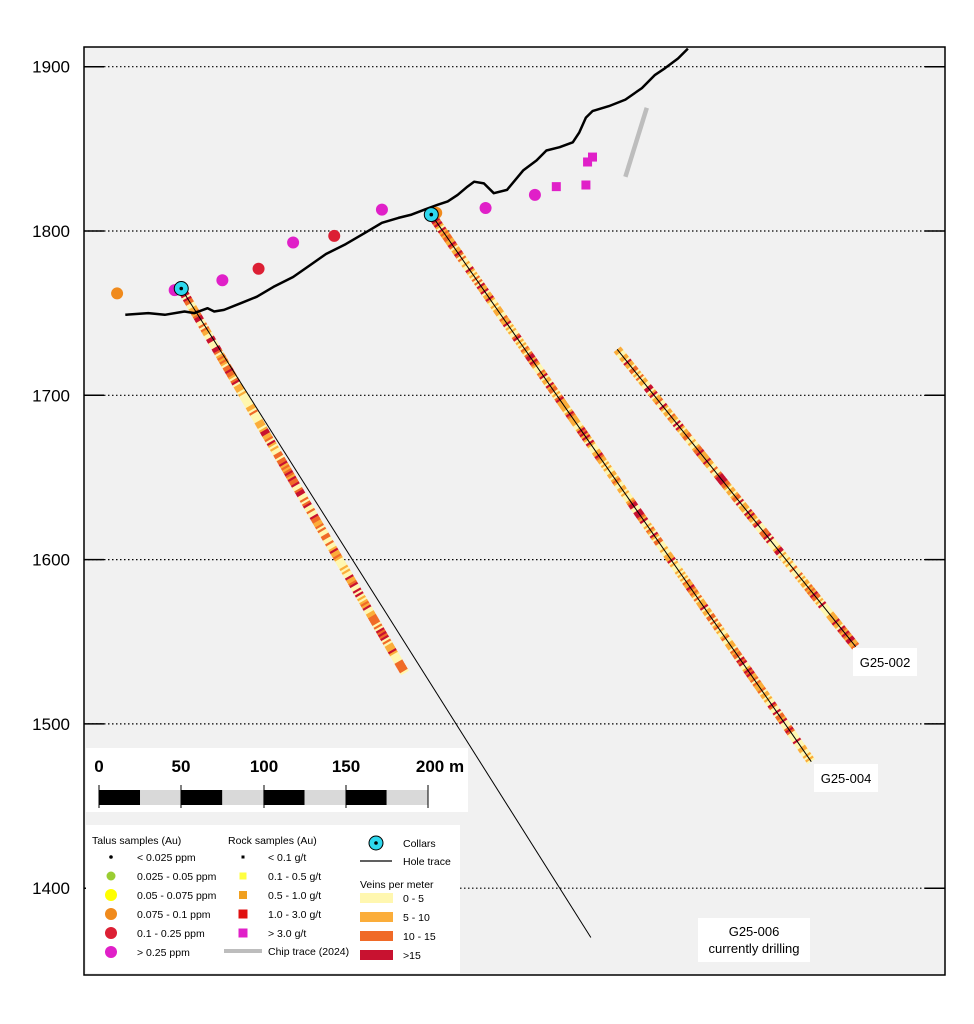  What do you see at coordinates (754, 940) in the screenshot?
I see `hole-label-g25-006: G25-006 currently drilling` at bounding box center [754, 940].